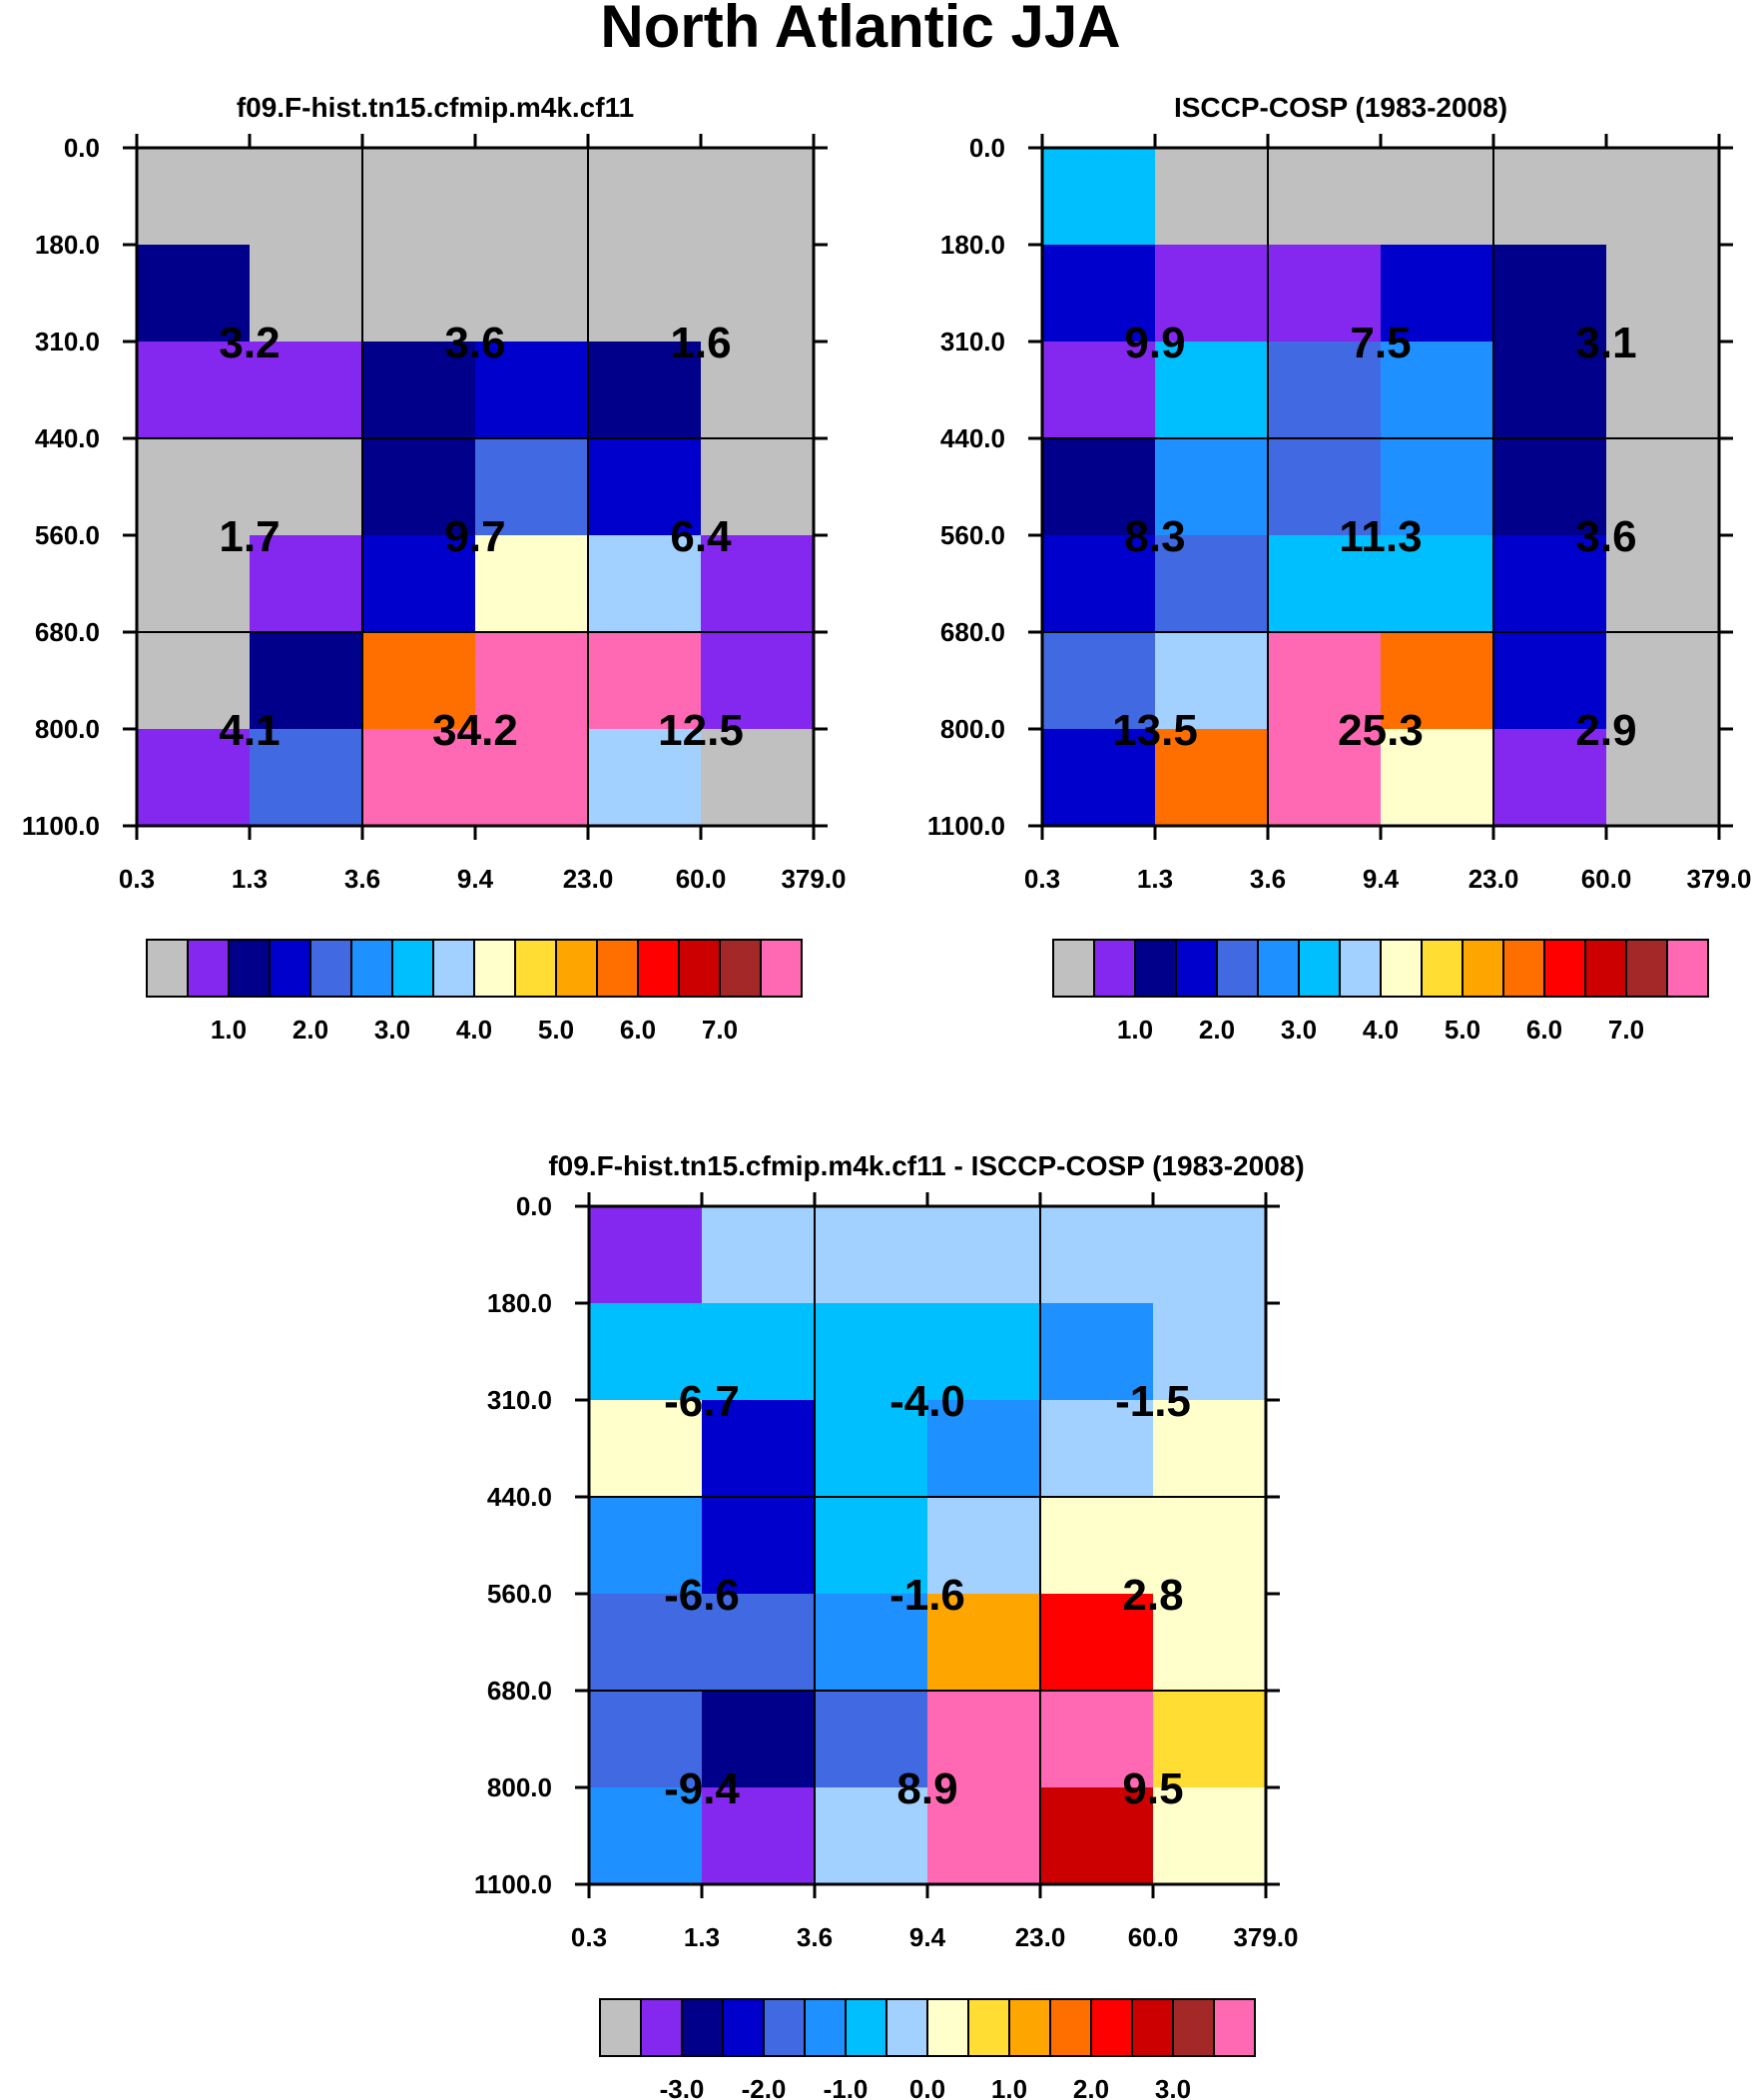  What do you see at coordinates (927, 1937) in the screenshot?
I see `x-tick-label: 9.4` at bounding box center [927, 1937].